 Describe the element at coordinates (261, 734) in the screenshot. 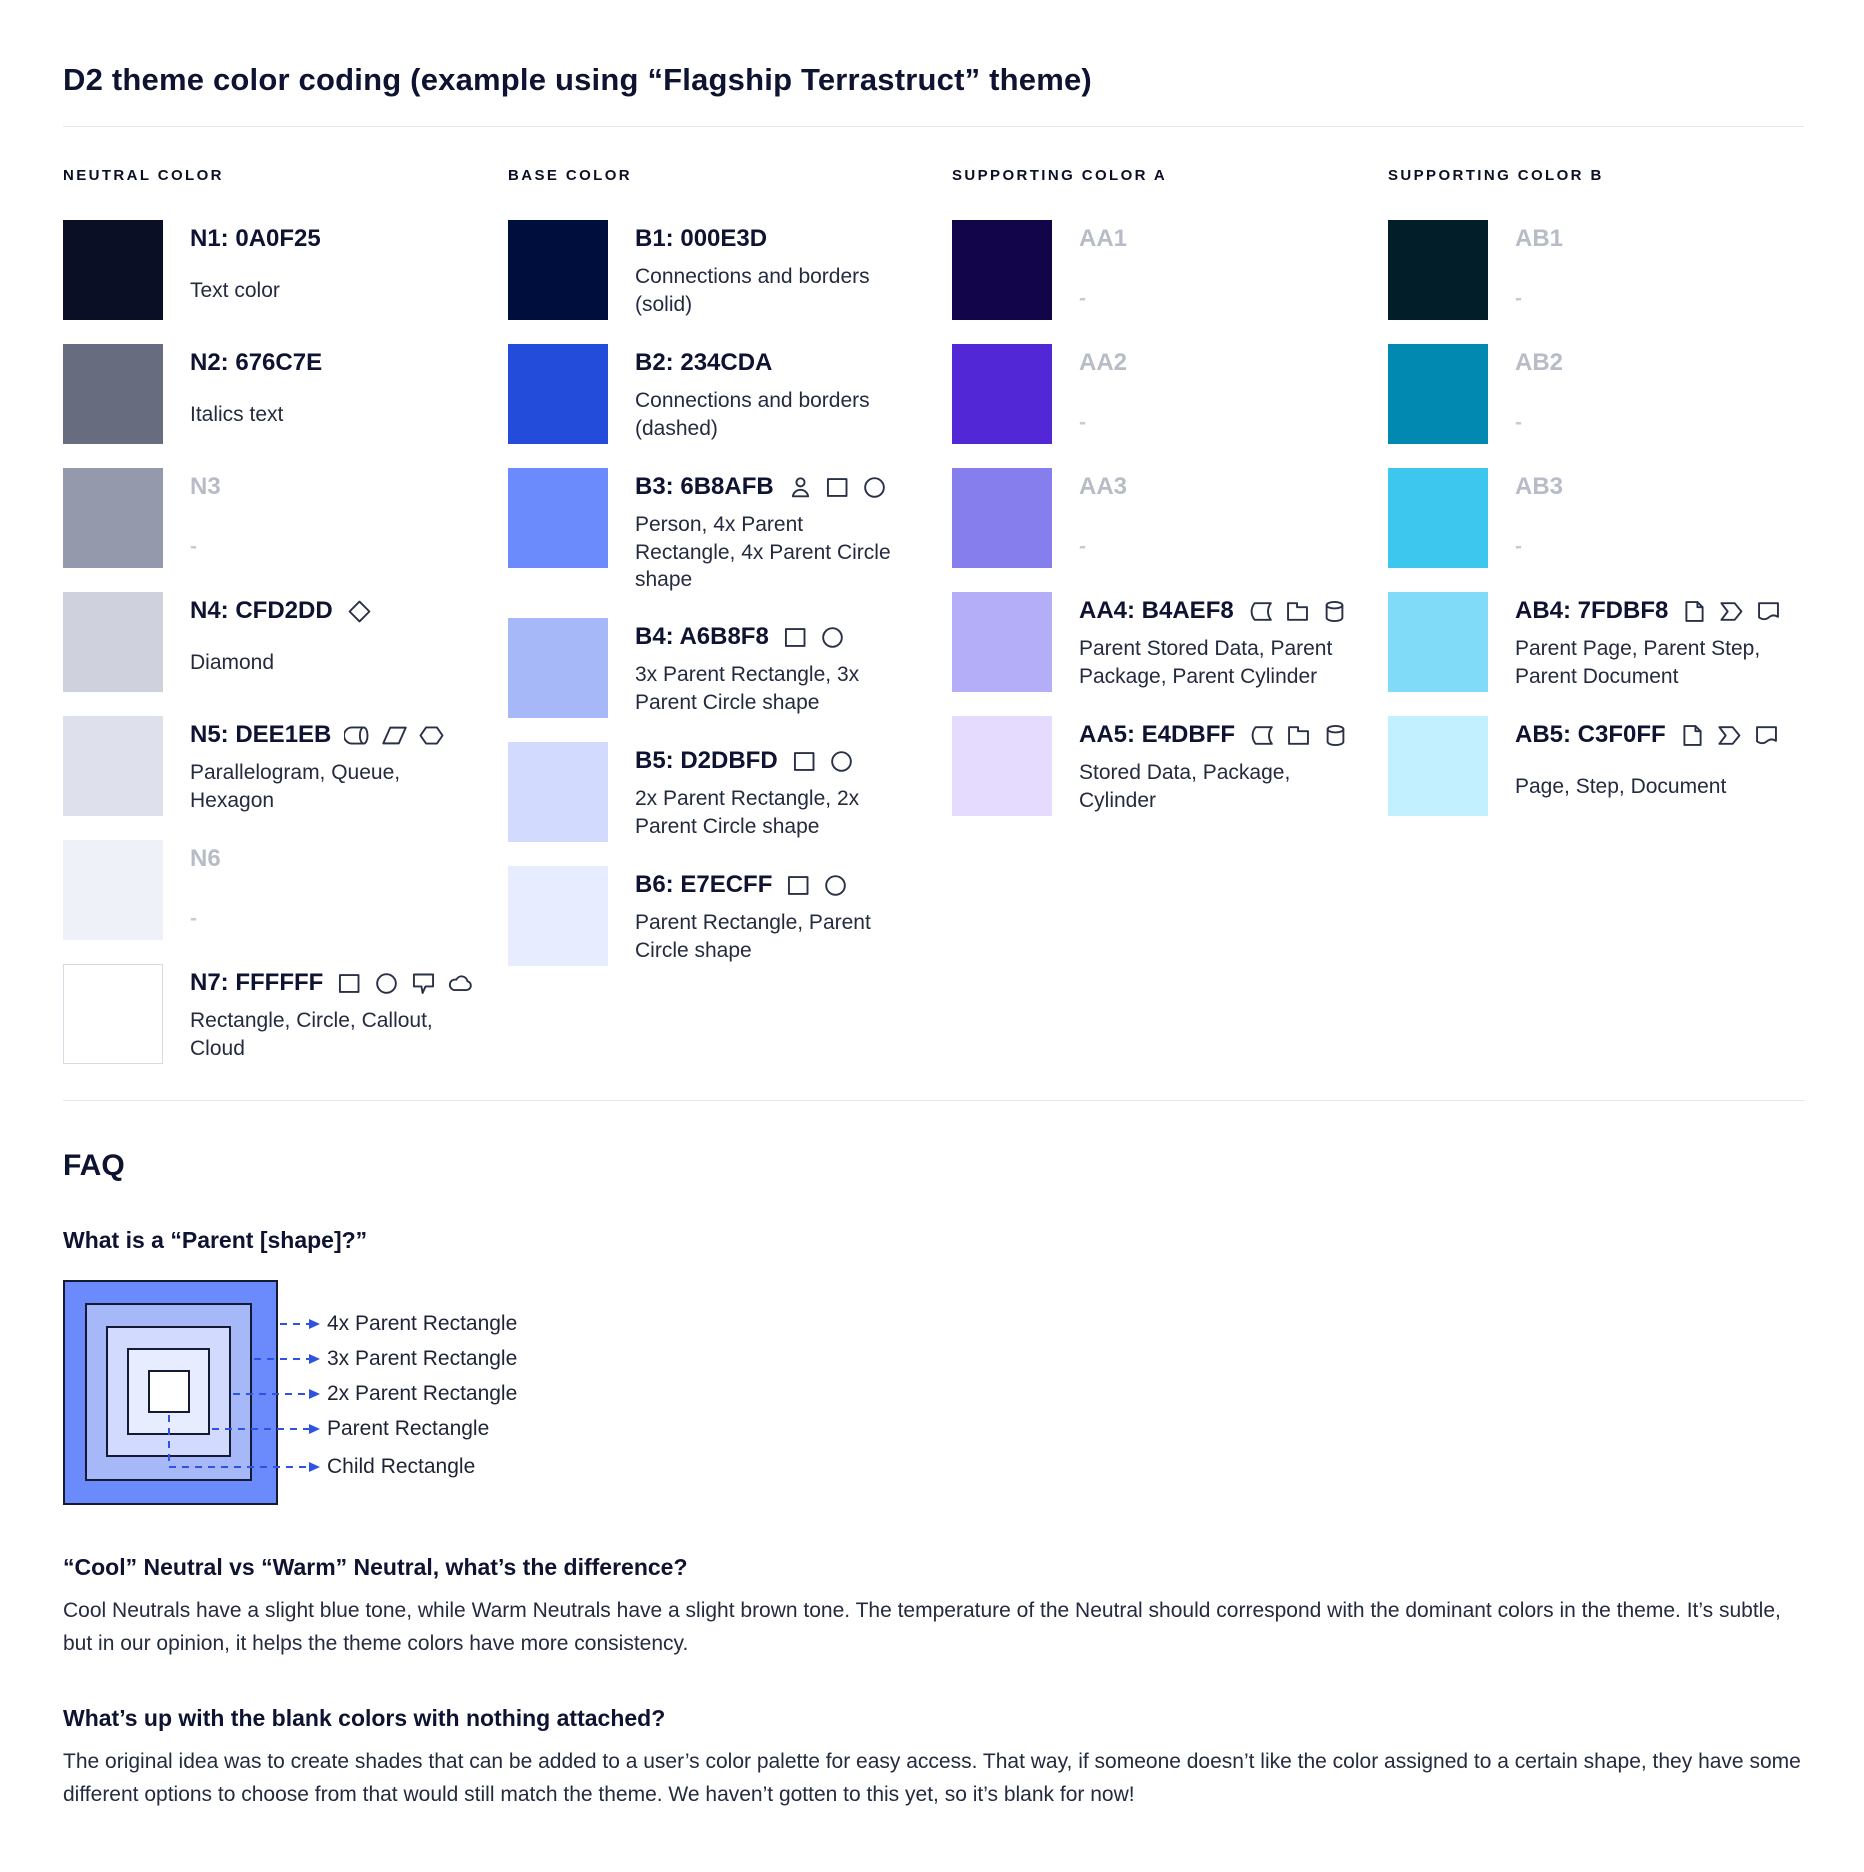

I see `color-code: N5: DEE1EB` at that location.